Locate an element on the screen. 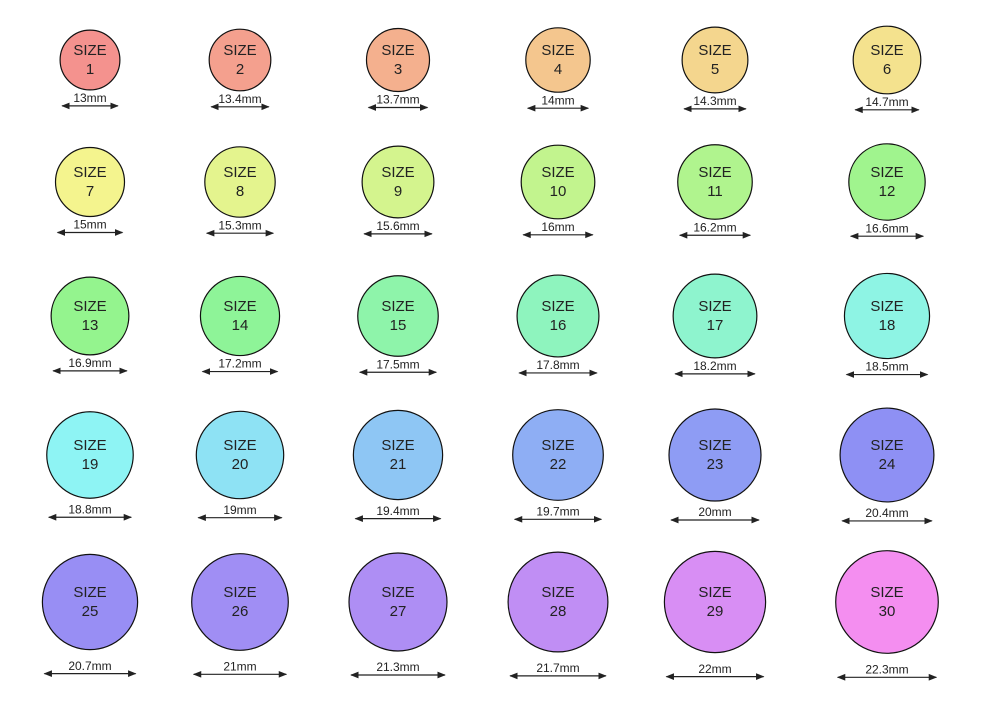  size-number: 29 is located at coordinates (715, 611).